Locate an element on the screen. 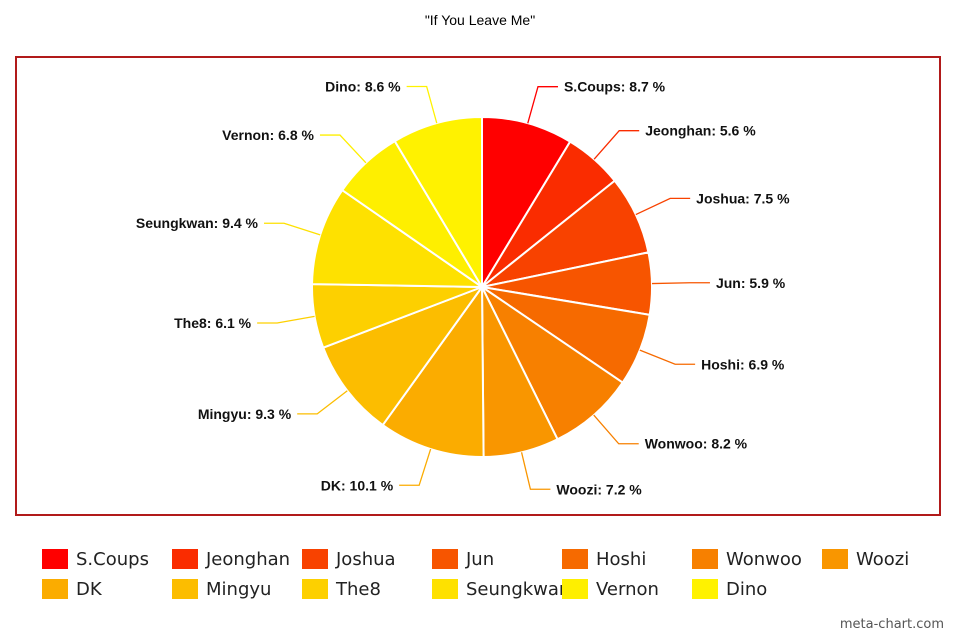  chart-title: "If You Leave Me" is located at coordinates (480, 20).